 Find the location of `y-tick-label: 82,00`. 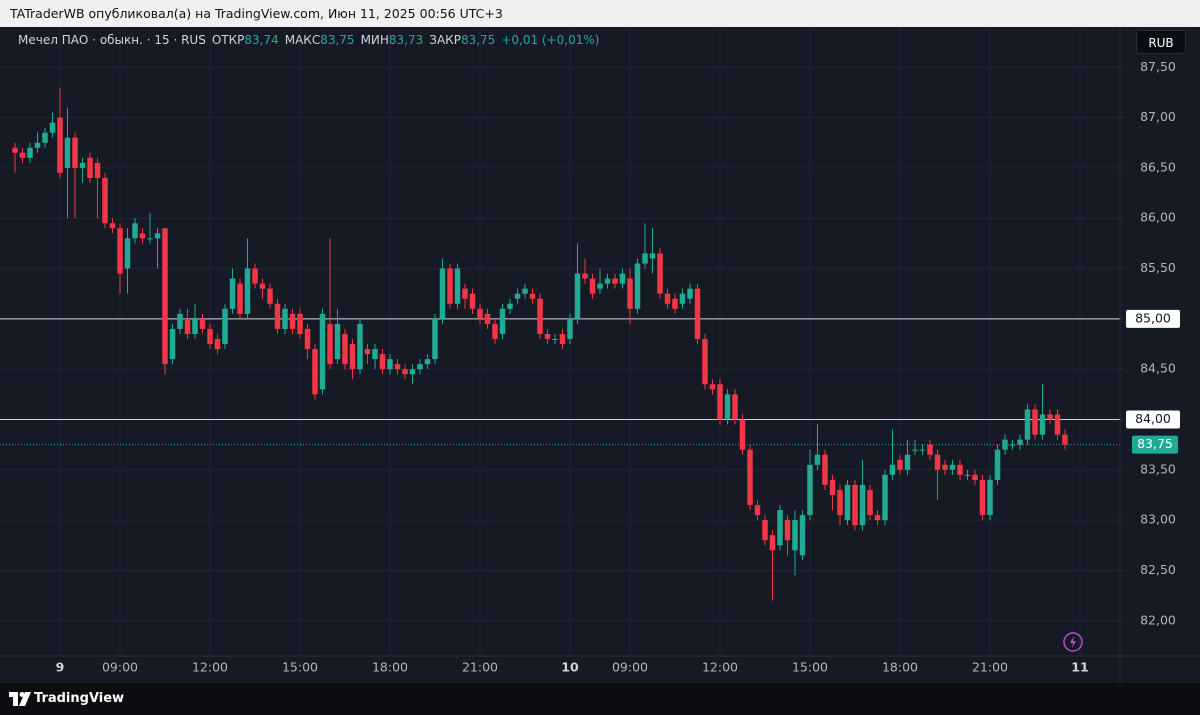

y-tick-label: 82,00 is located at coordinates (1158, 619).